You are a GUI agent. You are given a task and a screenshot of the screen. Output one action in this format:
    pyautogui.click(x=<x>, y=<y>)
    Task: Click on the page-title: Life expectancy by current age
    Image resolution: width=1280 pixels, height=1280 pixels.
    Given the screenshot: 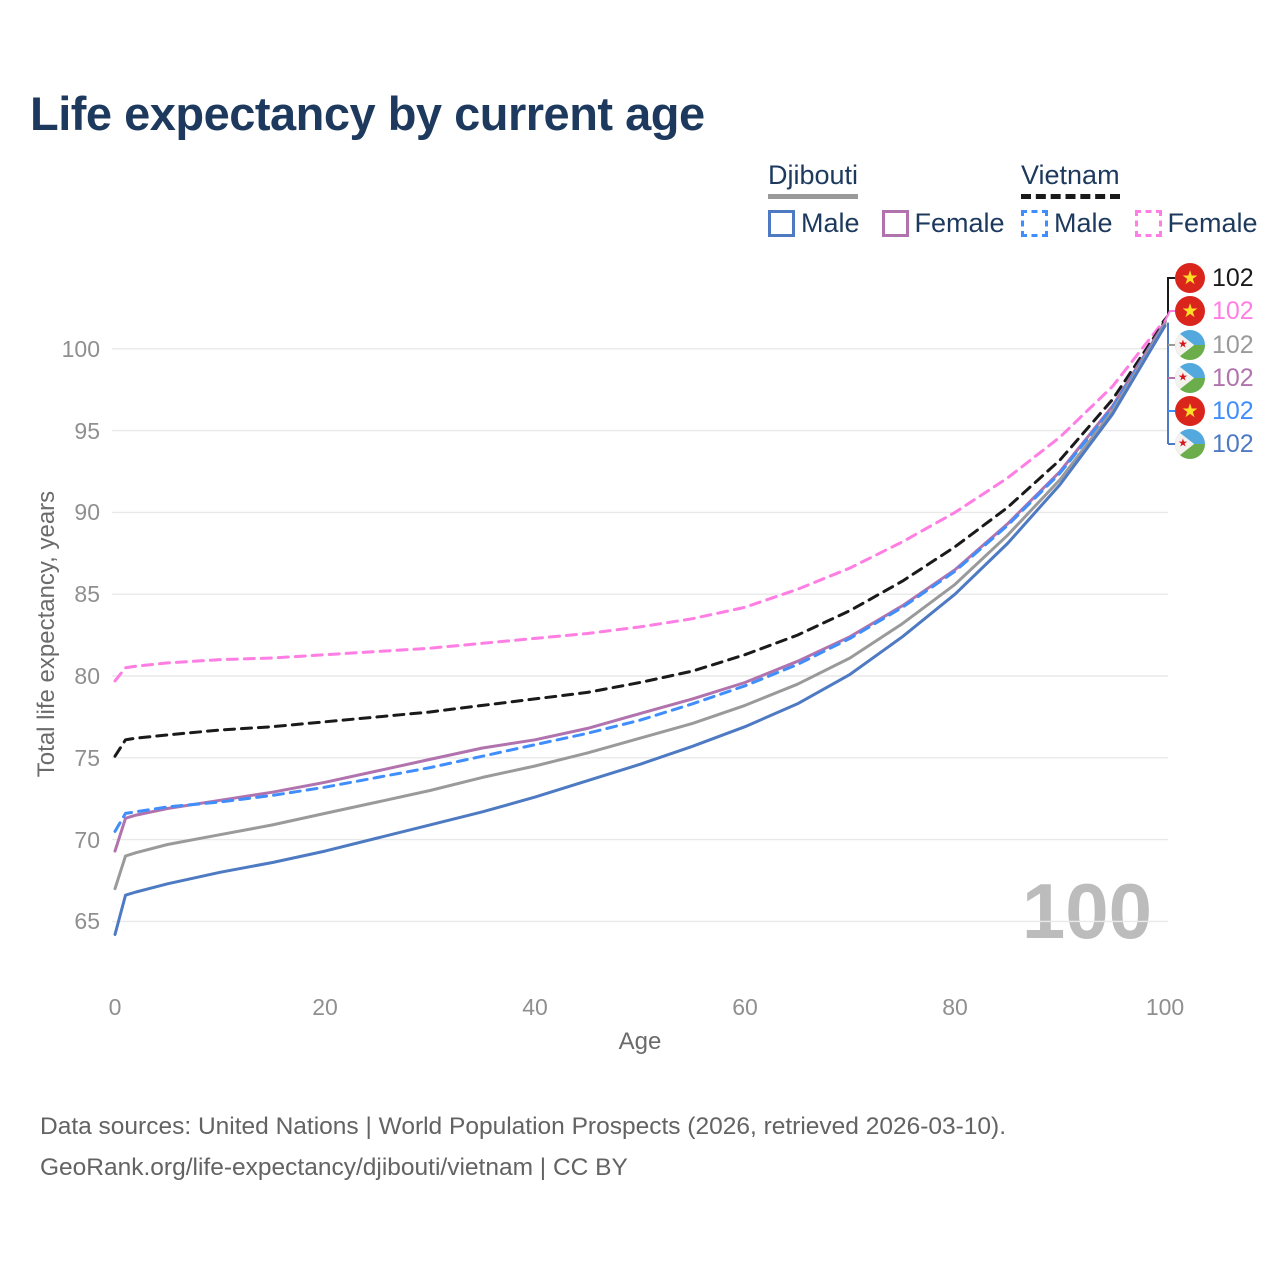 What is the action you would take?
    pyautogui.click(x=367, y=113)
    